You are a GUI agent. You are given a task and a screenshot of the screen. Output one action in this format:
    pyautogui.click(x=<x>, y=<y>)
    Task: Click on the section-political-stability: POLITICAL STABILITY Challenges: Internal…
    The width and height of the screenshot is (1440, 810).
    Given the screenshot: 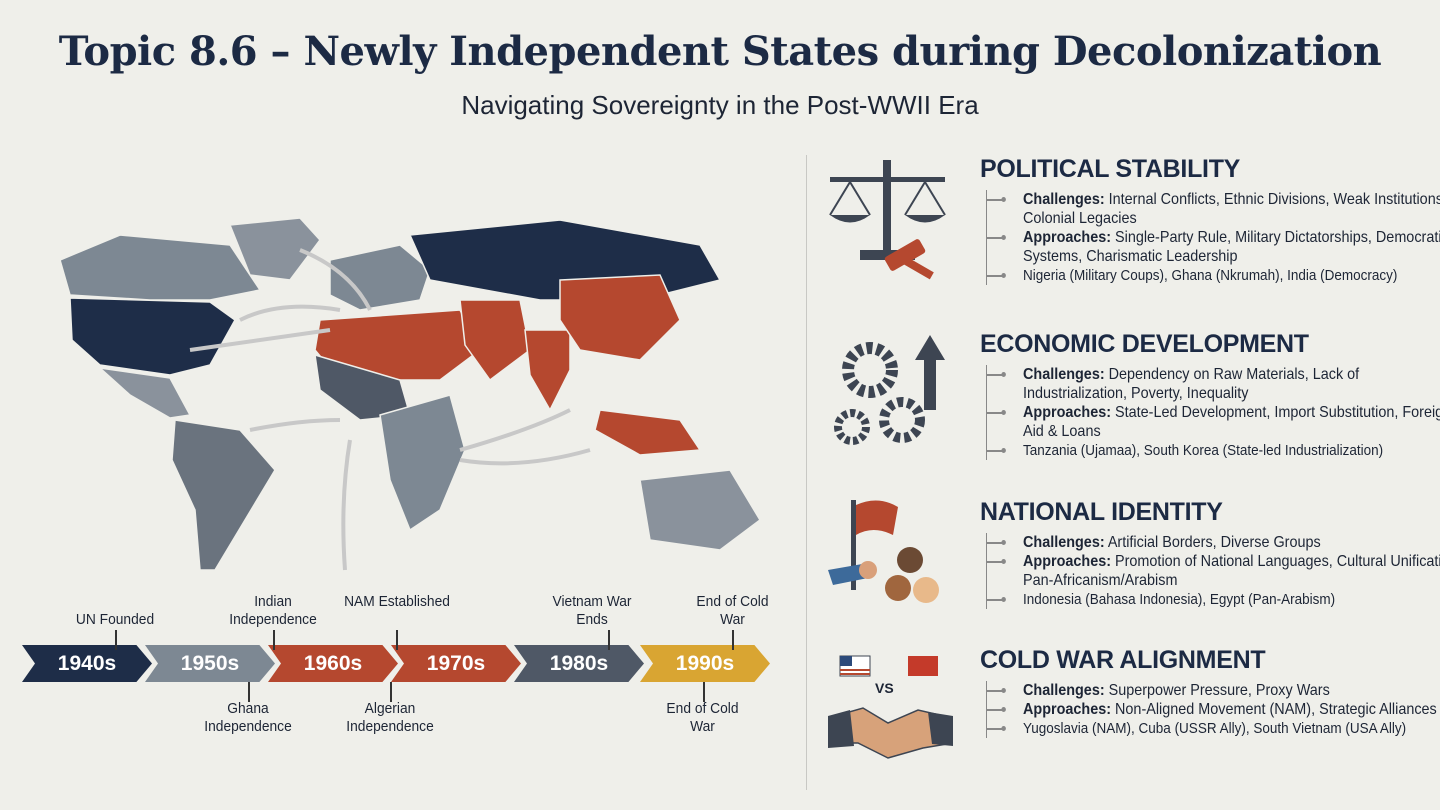 What is the action you would take?
    pyautogui.click(x=1210, y=220)
    